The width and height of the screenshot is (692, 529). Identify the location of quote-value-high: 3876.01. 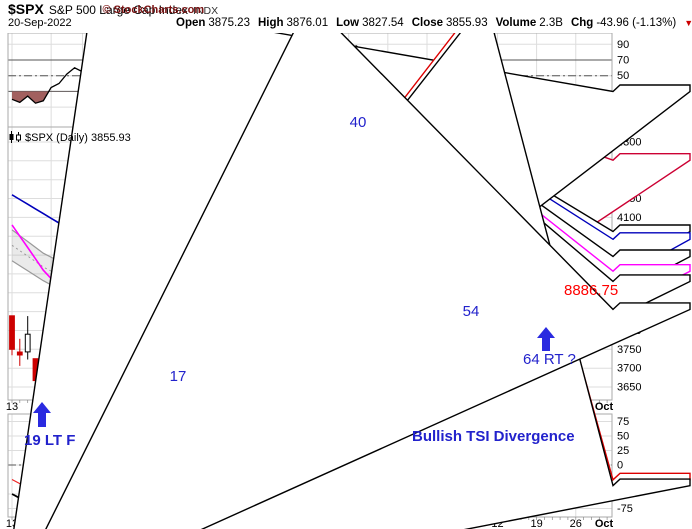
(307, 23).